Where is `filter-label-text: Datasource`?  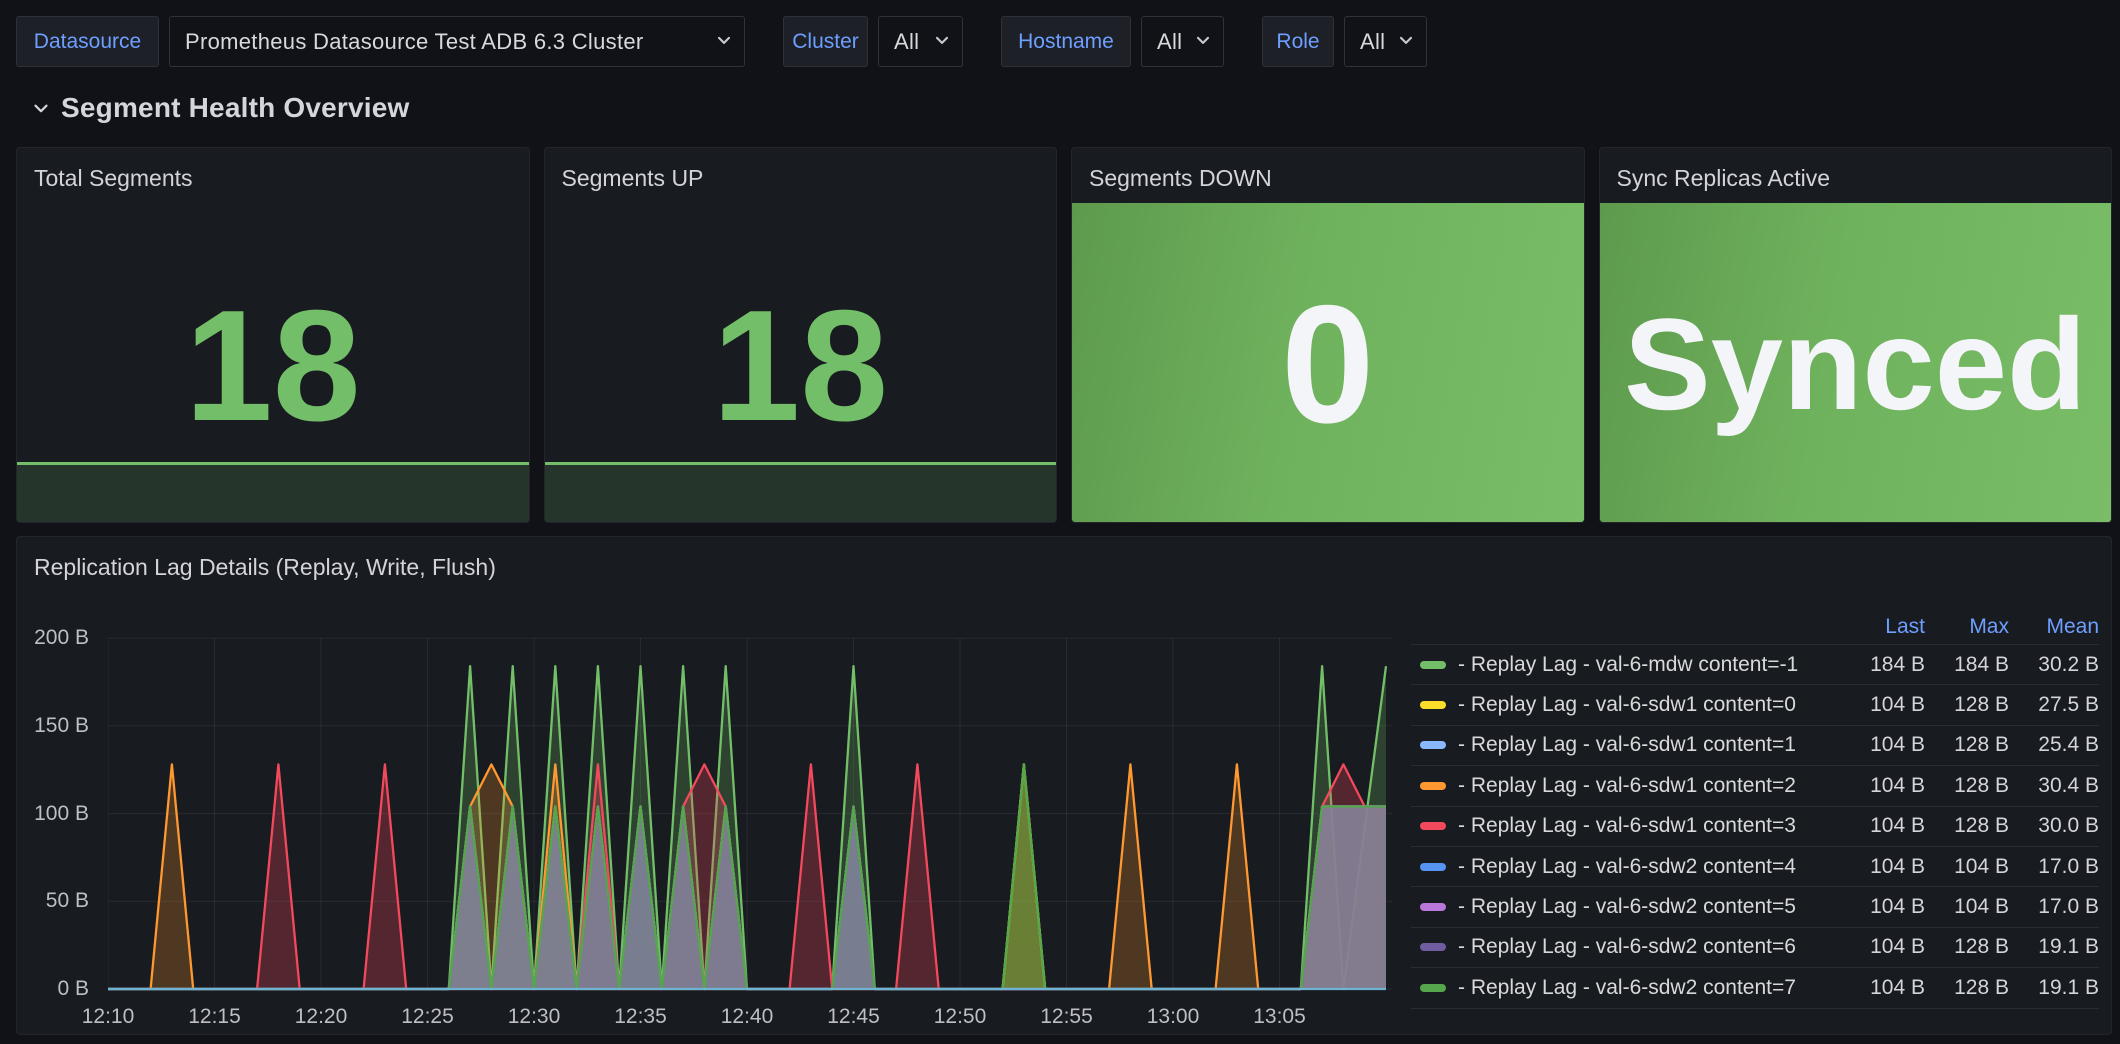 filter-label-text: Datasource is located at coordinates (87, 41).